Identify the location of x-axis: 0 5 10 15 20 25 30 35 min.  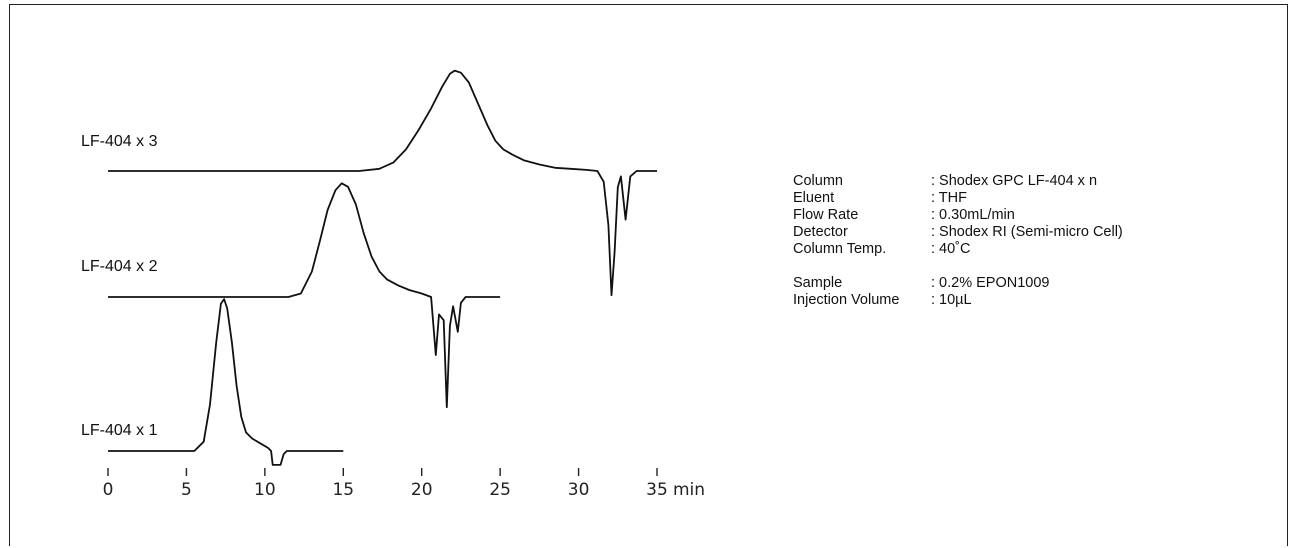
(404, 484).